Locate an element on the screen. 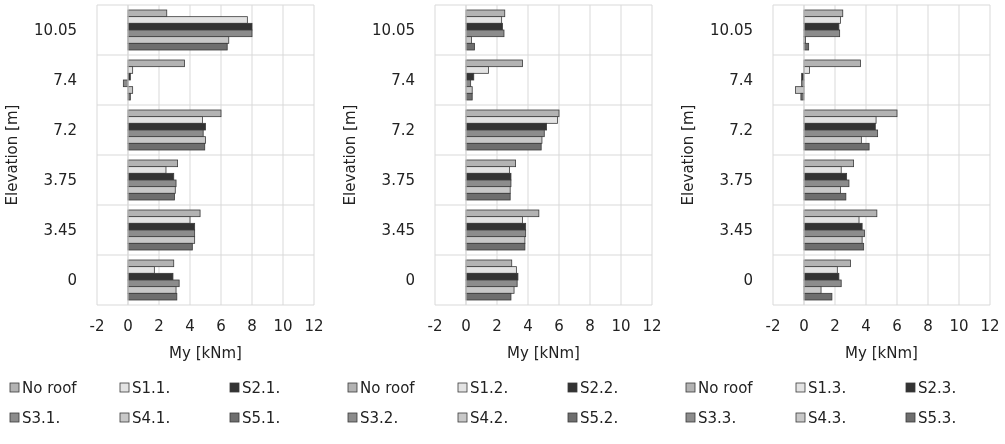 The width and height of the screenshot is (1005, 444). legend-label: S5.3. is located at coordinates (937, 418).